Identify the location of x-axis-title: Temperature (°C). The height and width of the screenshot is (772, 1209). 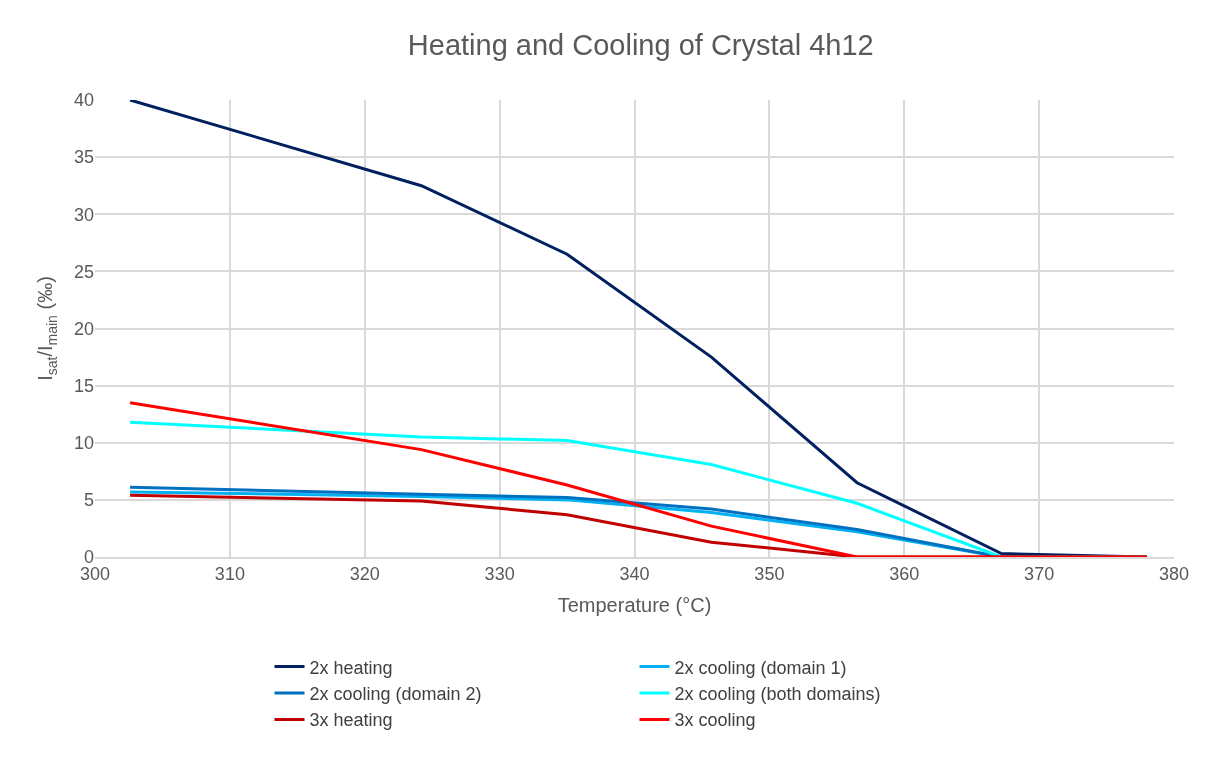
(634, 605).